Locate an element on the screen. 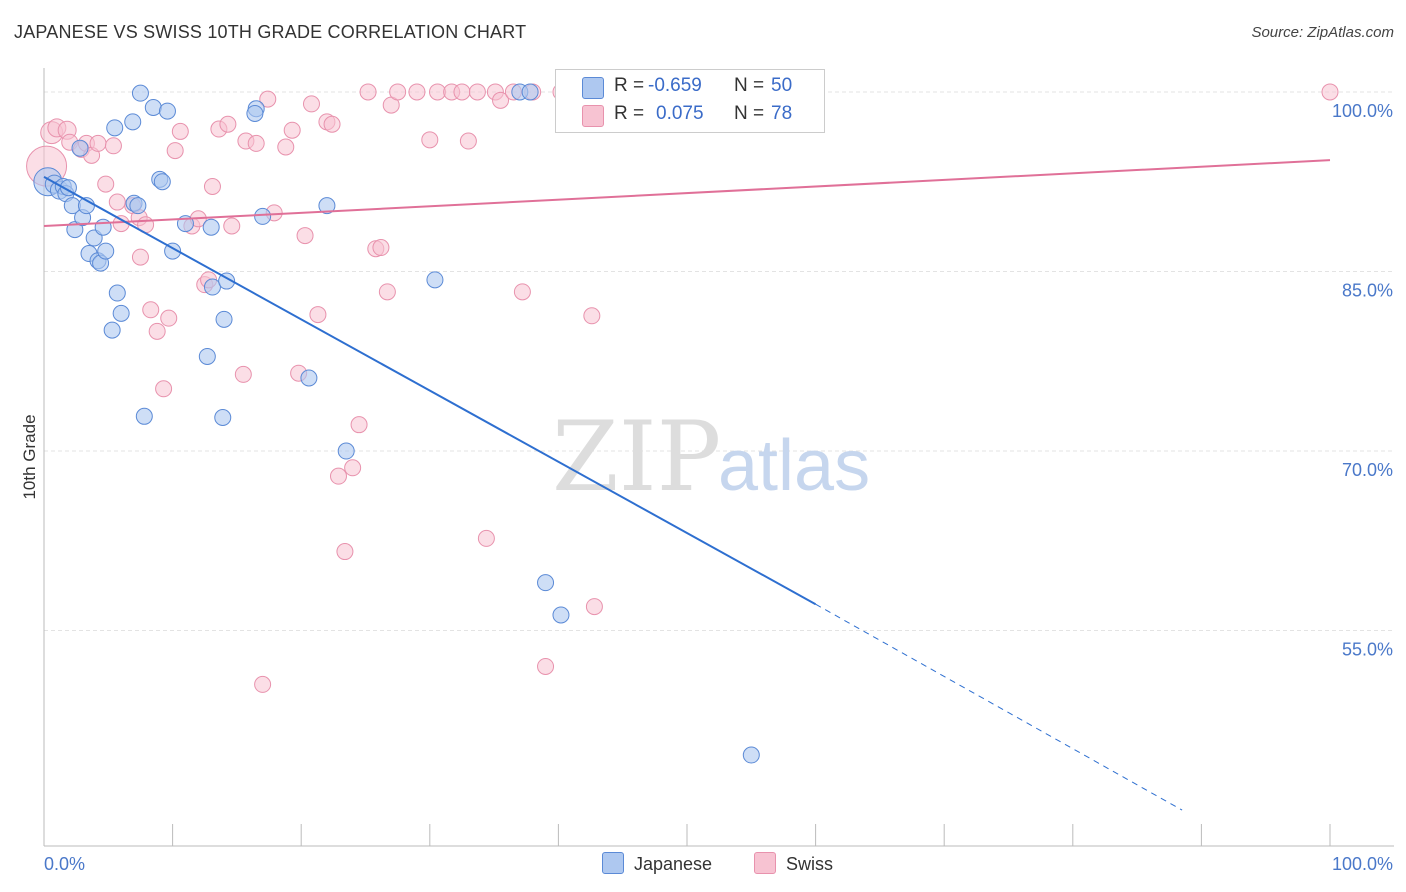 This screenshot has height=892, width=1406. legend-n-value-swiss: 78 is located at coordinates (782, 113).